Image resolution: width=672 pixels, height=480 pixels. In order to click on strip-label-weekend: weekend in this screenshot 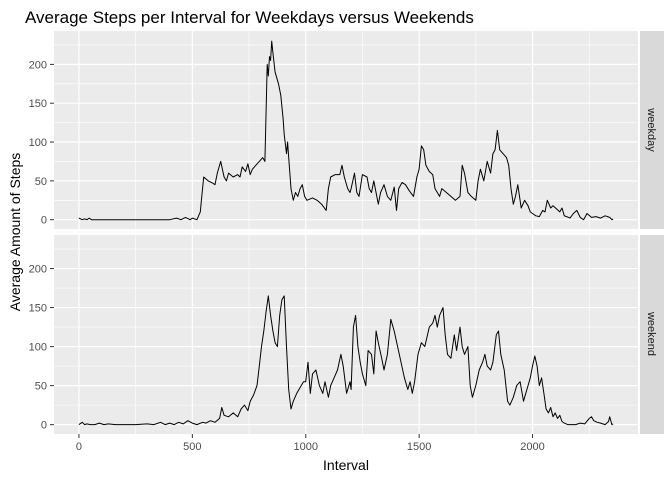, I will do `click(651, 333)`.